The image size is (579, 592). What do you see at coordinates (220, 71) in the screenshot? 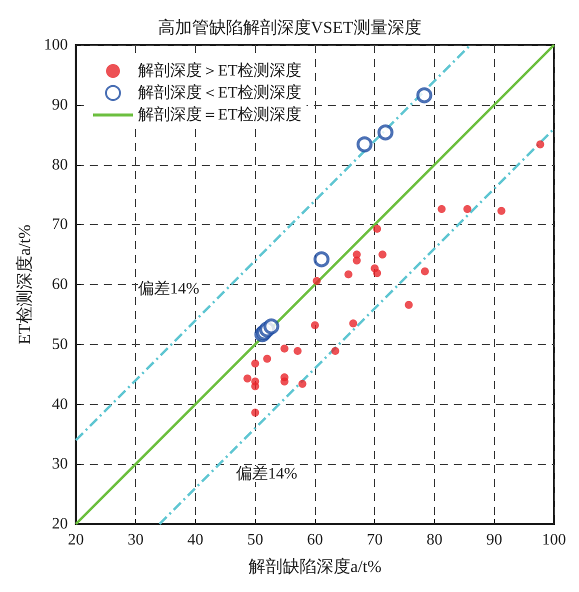
I see `legend-label: 解剖深度＞ET检测深度` at bounding box center [220, 71].